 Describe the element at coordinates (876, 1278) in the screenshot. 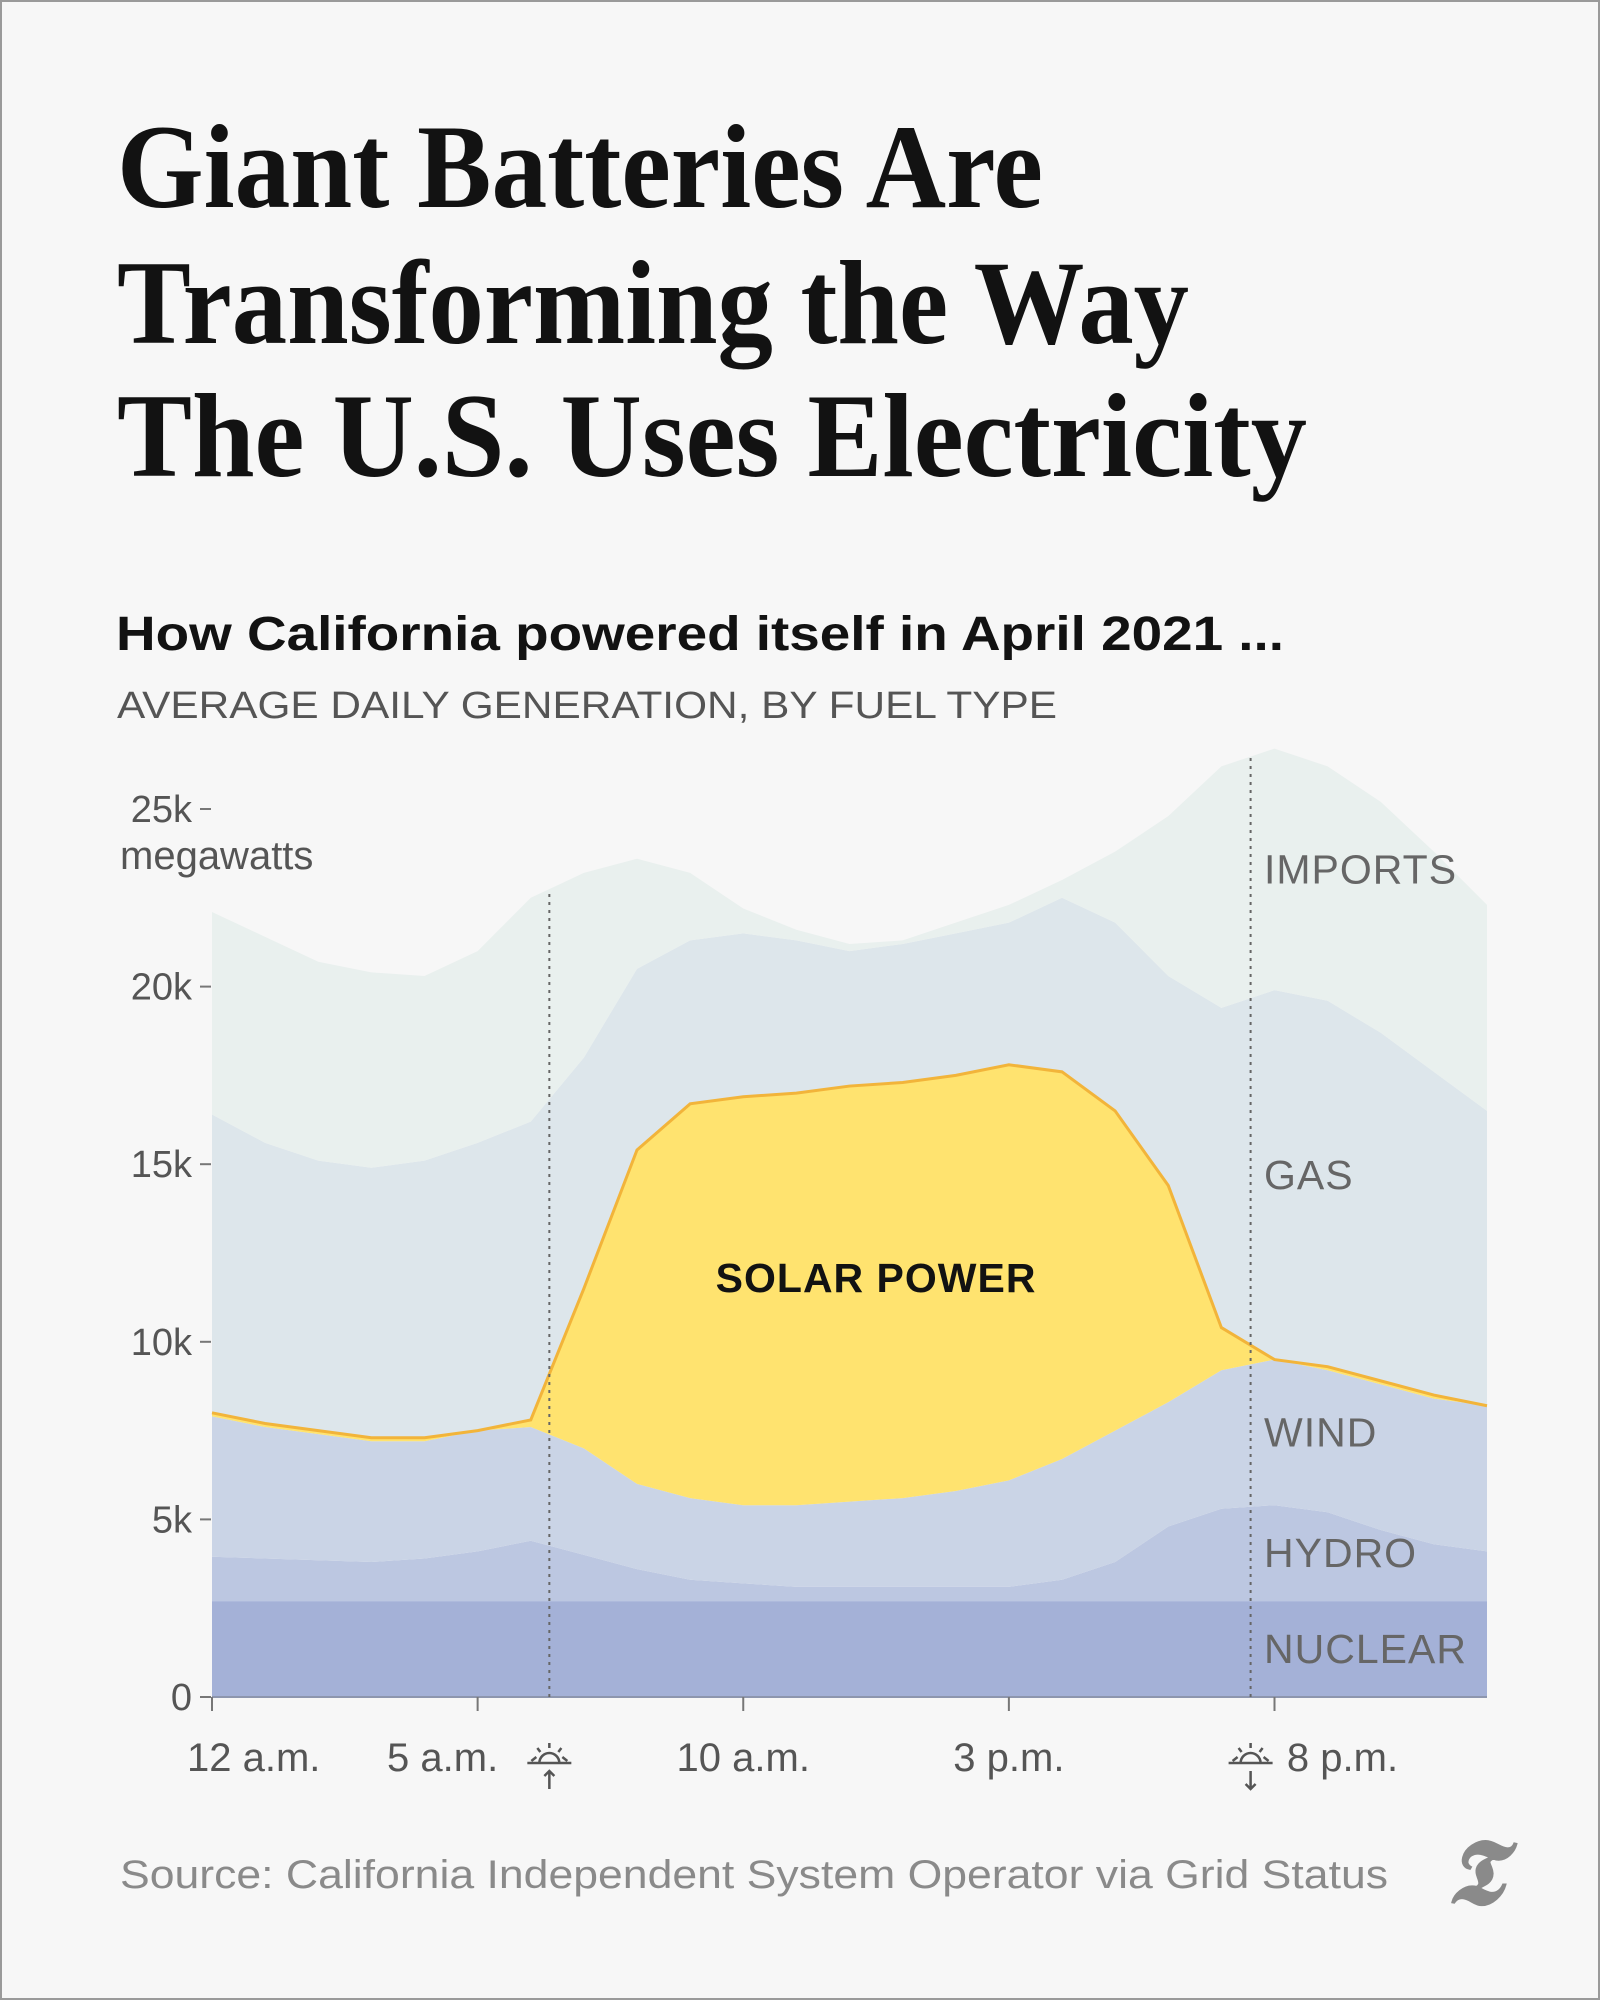

I see `series-label: SOLAR POWER` at that location.